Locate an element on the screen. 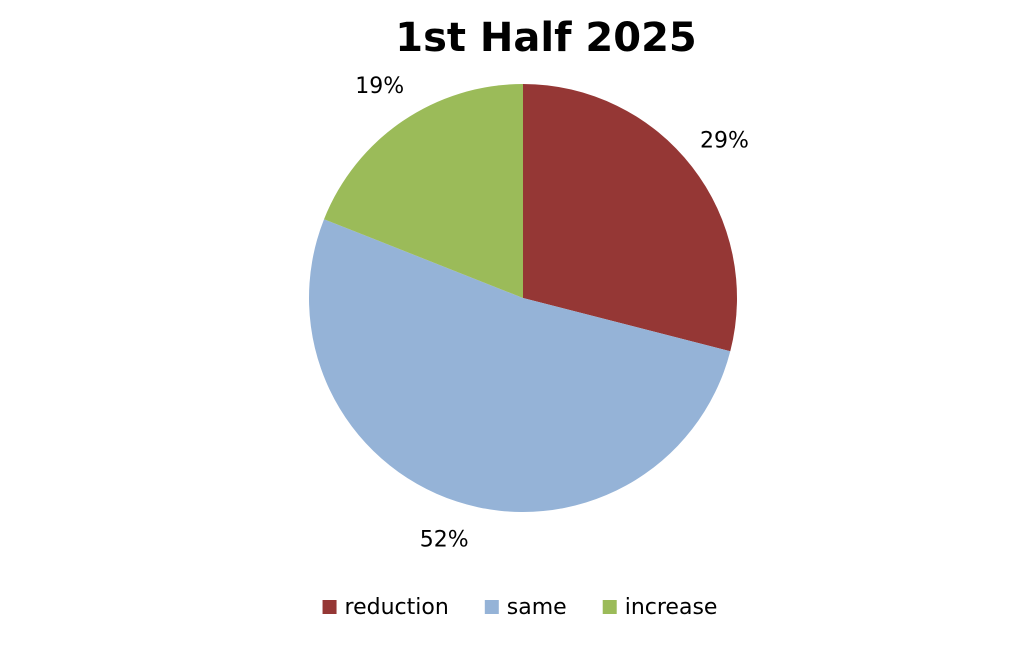 The image size is (1024, 650). legend-label: same is located at coordinates (537, 607).